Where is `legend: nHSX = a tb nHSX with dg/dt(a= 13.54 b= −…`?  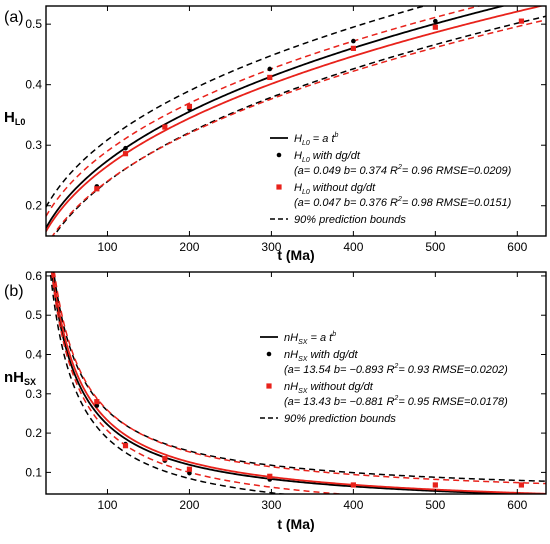 legend: nHSX = a tb nHSX with dg/dt(a= 13.54 b= −… is located at coordinates (384, 378).